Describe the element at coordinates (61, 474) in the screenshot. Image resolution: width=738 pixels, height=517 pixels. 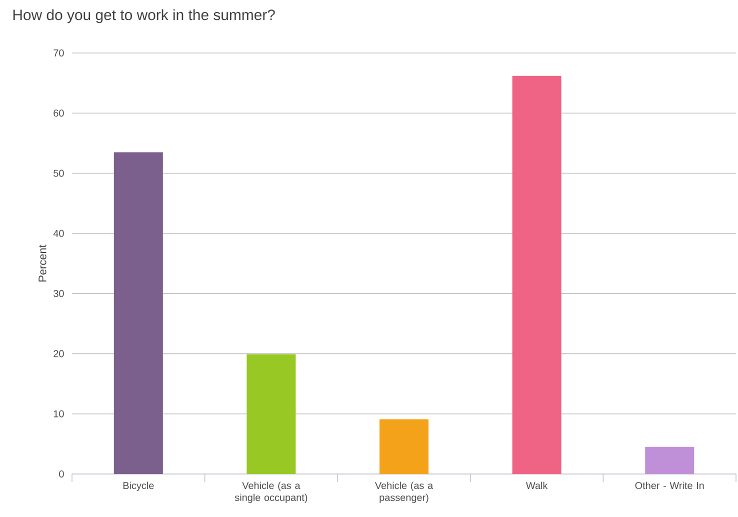
I see `y-tick-label: 0` at that location.